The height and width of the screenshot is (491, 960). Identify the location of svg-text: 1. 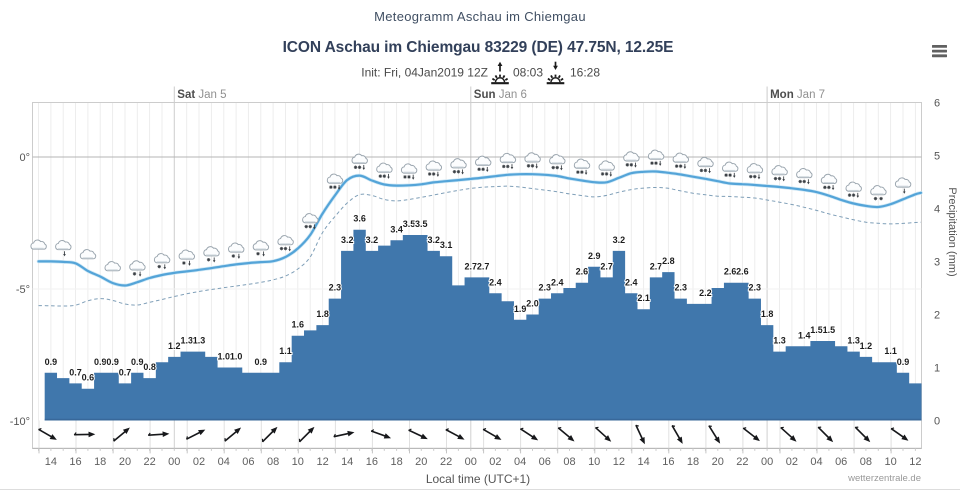
(937, 369).